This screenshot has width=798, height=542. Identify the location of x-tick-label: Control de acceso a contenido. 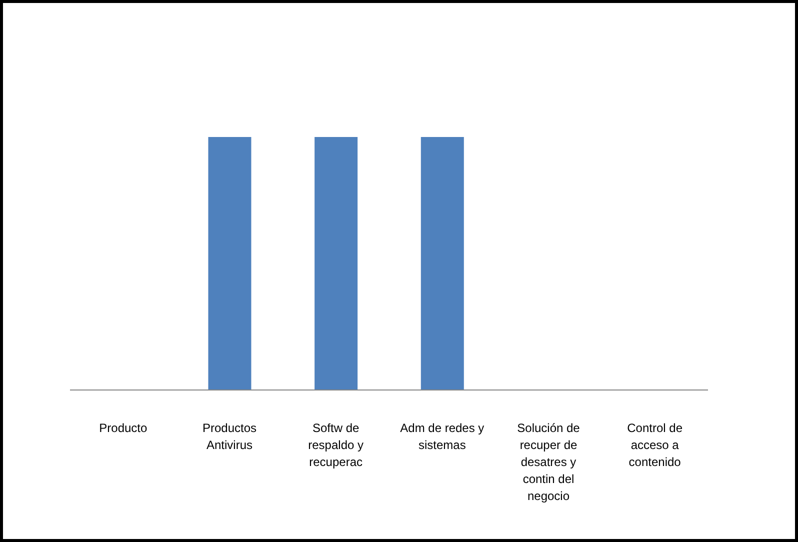
(655, 445).